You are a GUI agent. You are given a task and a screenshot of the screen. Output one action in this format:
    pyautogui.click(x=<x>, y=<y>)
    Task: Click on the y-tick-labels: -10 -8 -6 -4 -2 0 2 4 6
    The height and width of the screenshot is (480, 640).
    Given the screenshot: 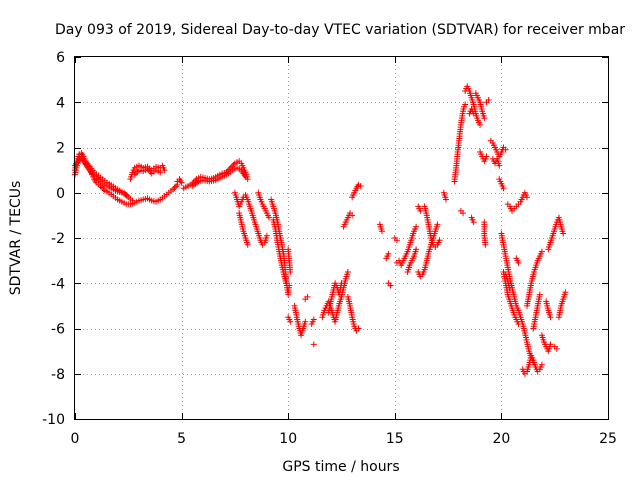 What is the action you would take?
    pyautogui.click(x=53, y=239)
    